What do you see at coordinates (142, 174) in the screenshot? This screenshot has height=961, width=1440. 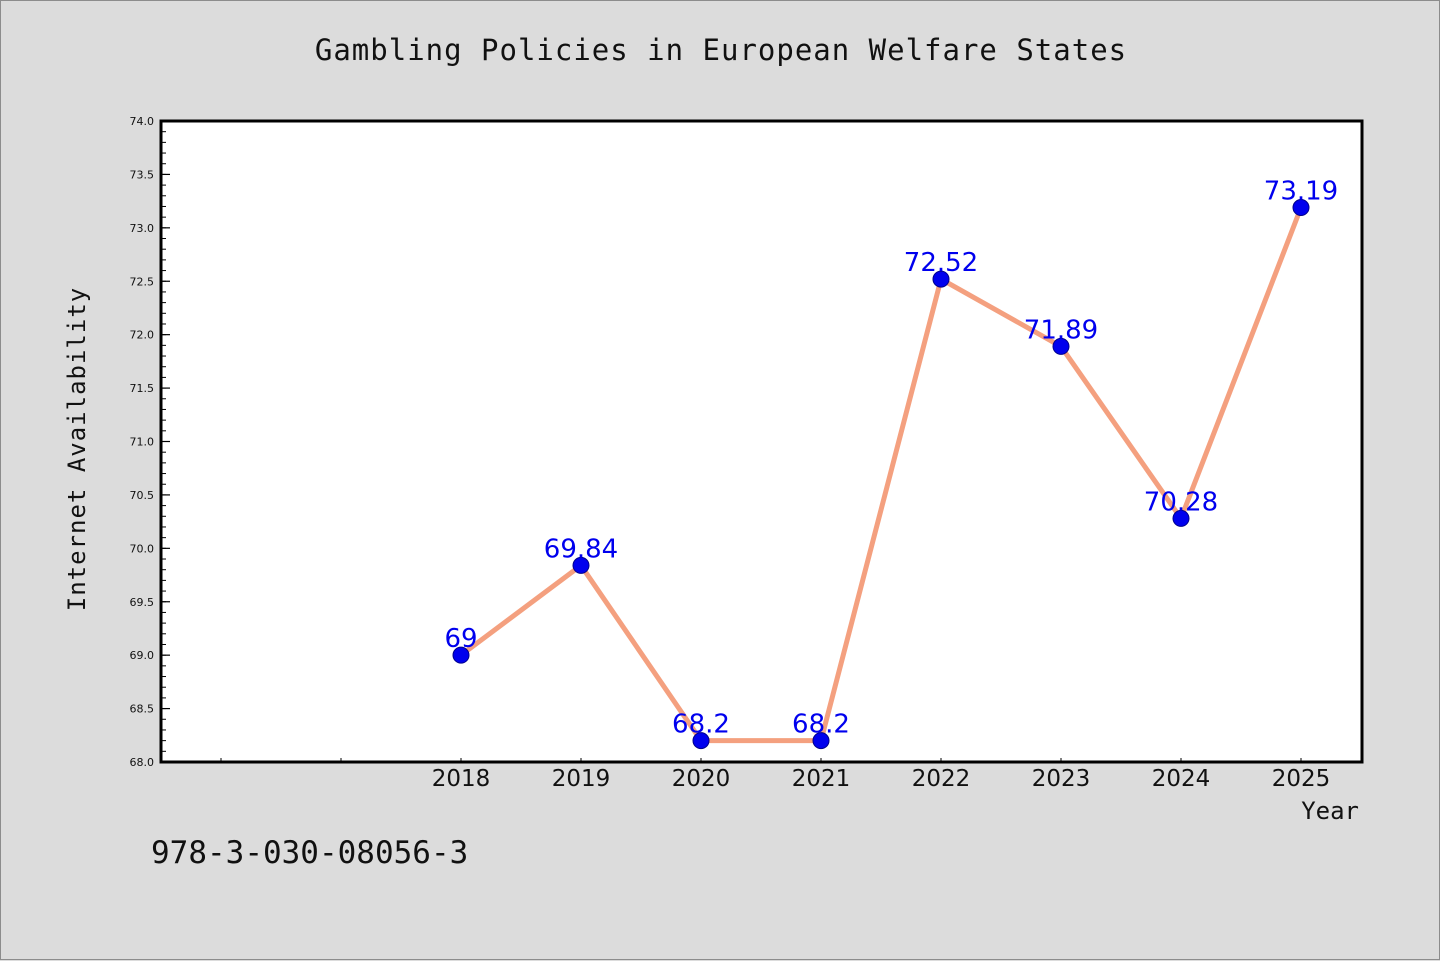 I see `y-tick-label: 73.5` at bounding box center [142, 174].